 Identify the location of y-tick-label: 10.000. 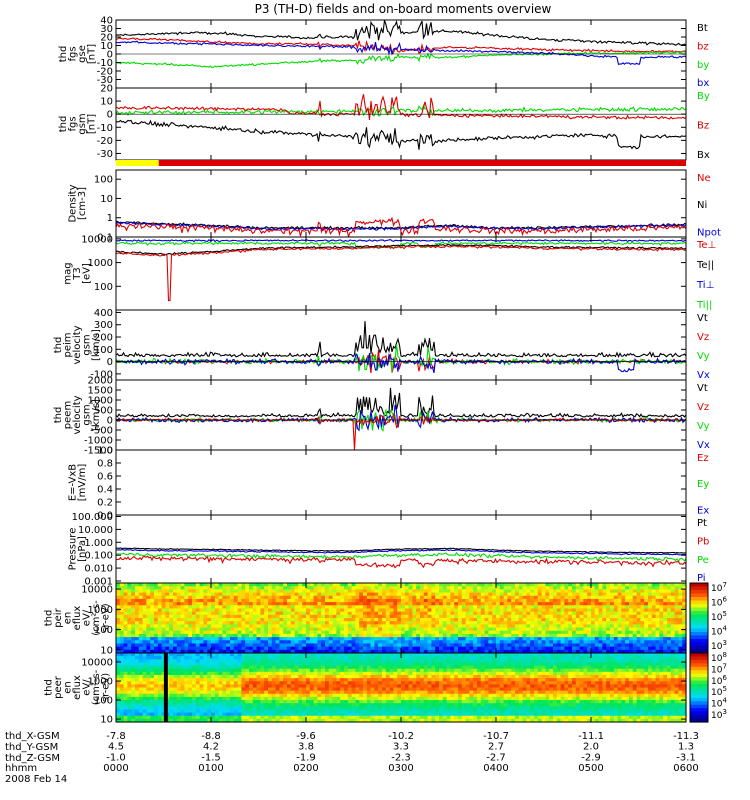
(95, 530).